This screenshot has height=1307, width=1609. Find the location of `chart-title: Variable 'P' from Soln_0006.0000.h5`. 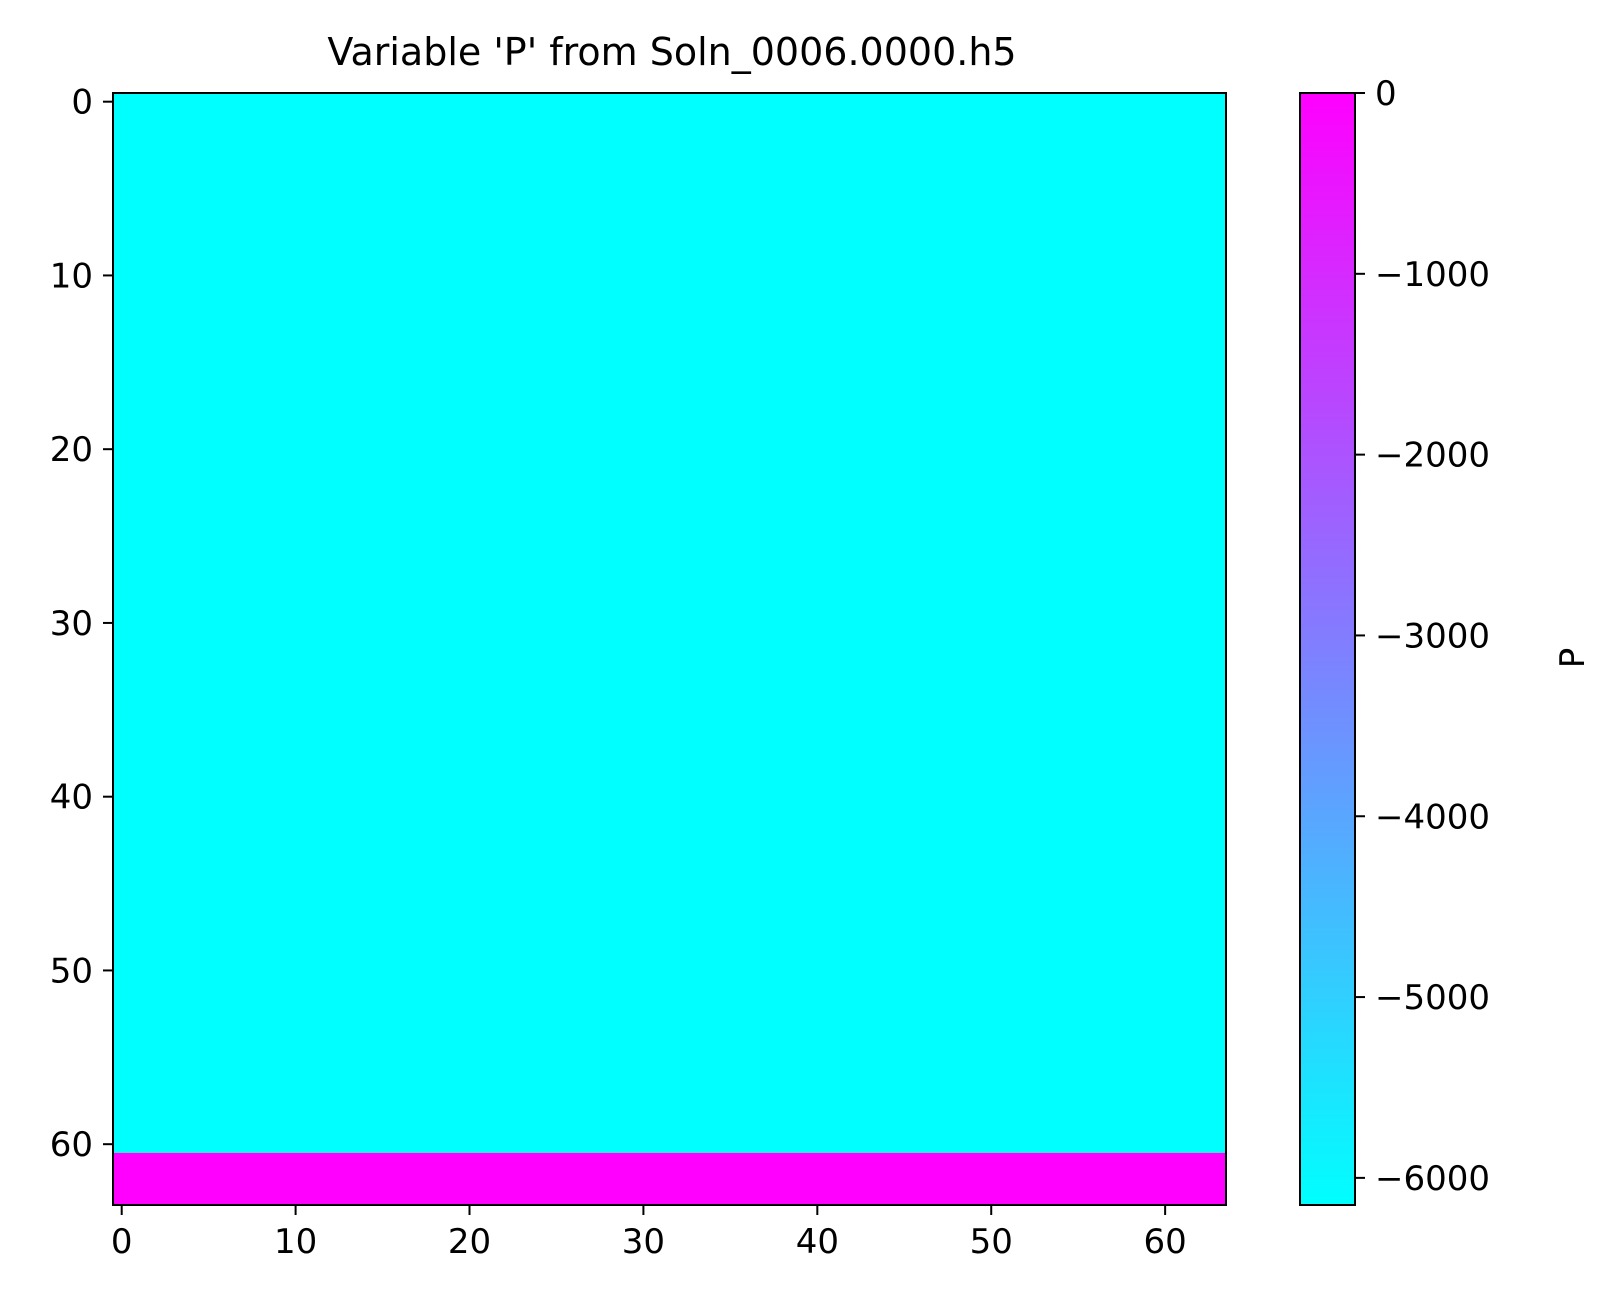

chart-title: Variable 'P' from Soln_0006.0000.h5 is located at coordinates (671, 52).